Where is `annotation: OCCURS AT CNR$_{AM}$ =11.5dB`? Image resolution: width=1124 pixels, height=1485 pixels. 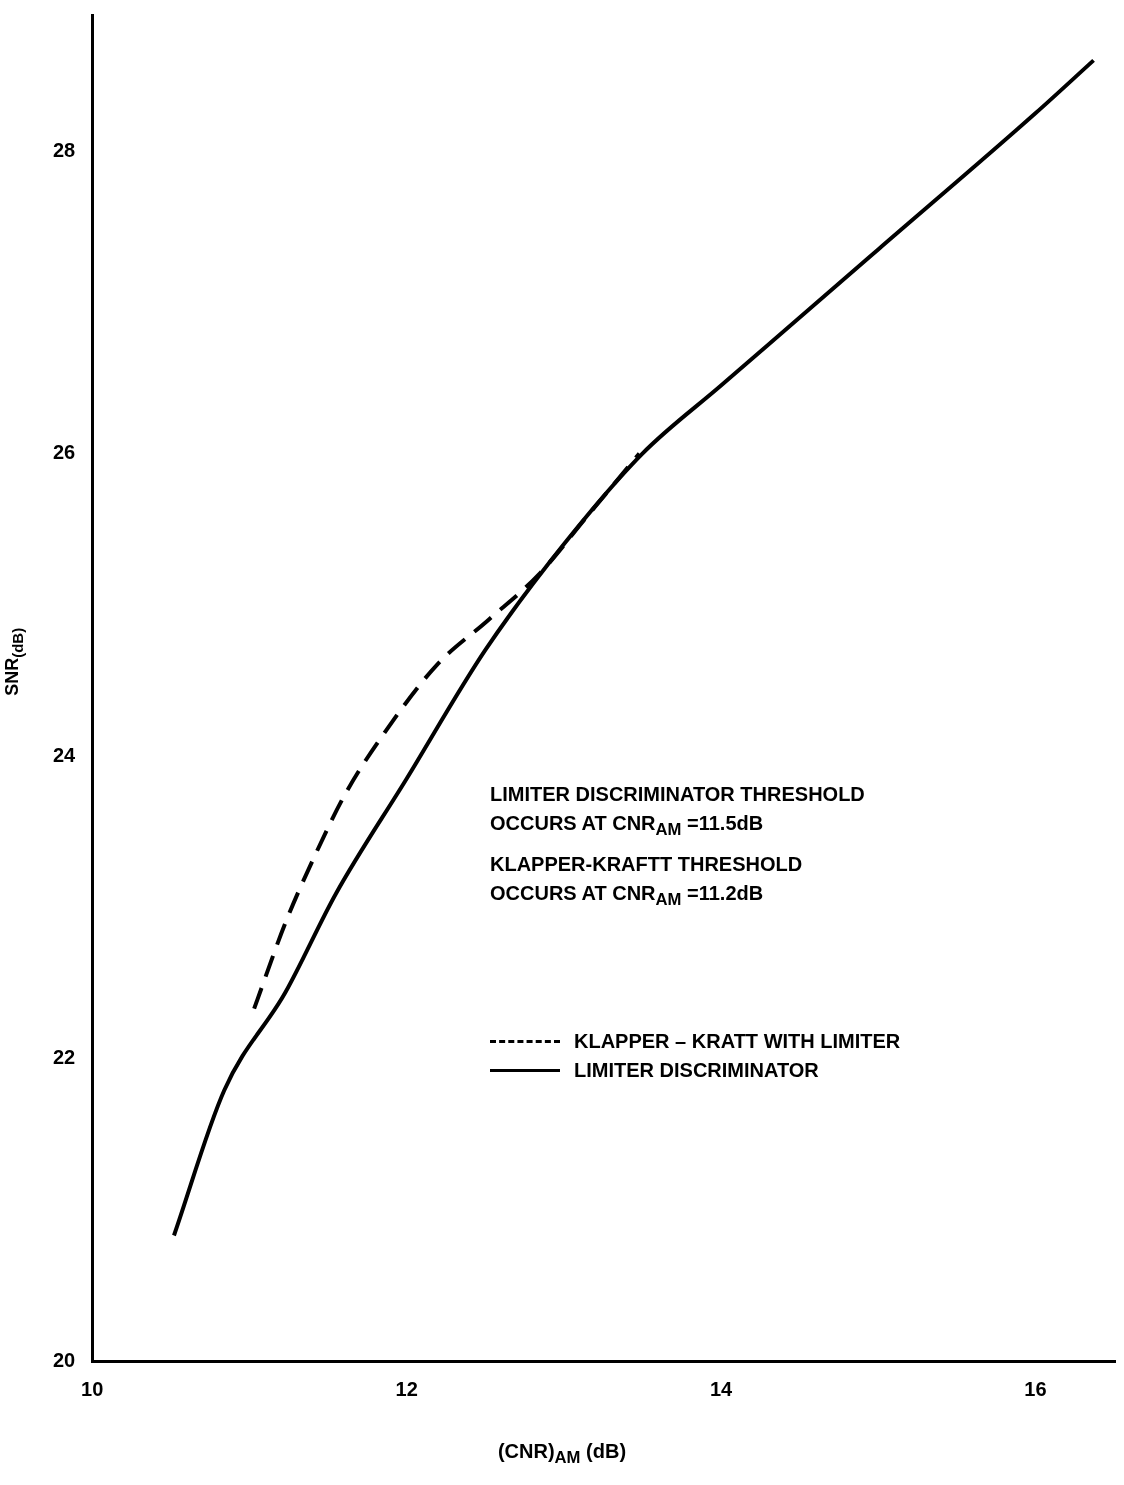
annotation: OCCURS AT CNR$_{AM}$ =11.5dB is located at coordinates (627, 826).